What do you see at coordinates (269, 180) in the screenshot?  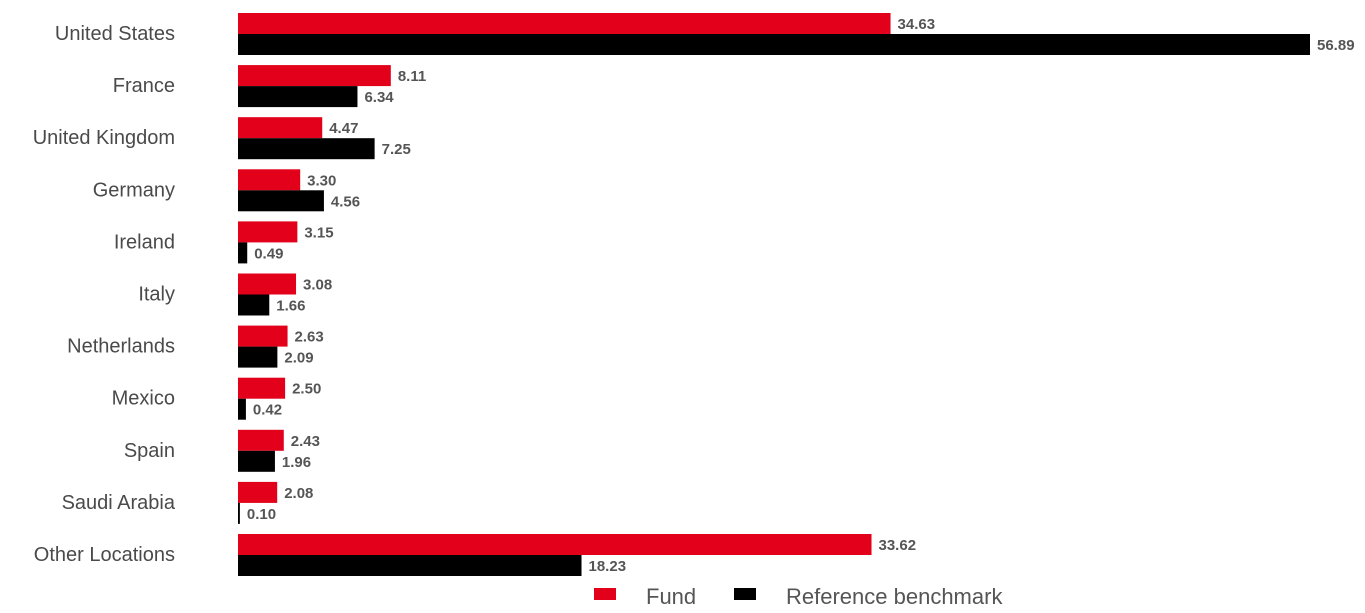 I see `bar-fund-germany` at bounding box center [269, 180].